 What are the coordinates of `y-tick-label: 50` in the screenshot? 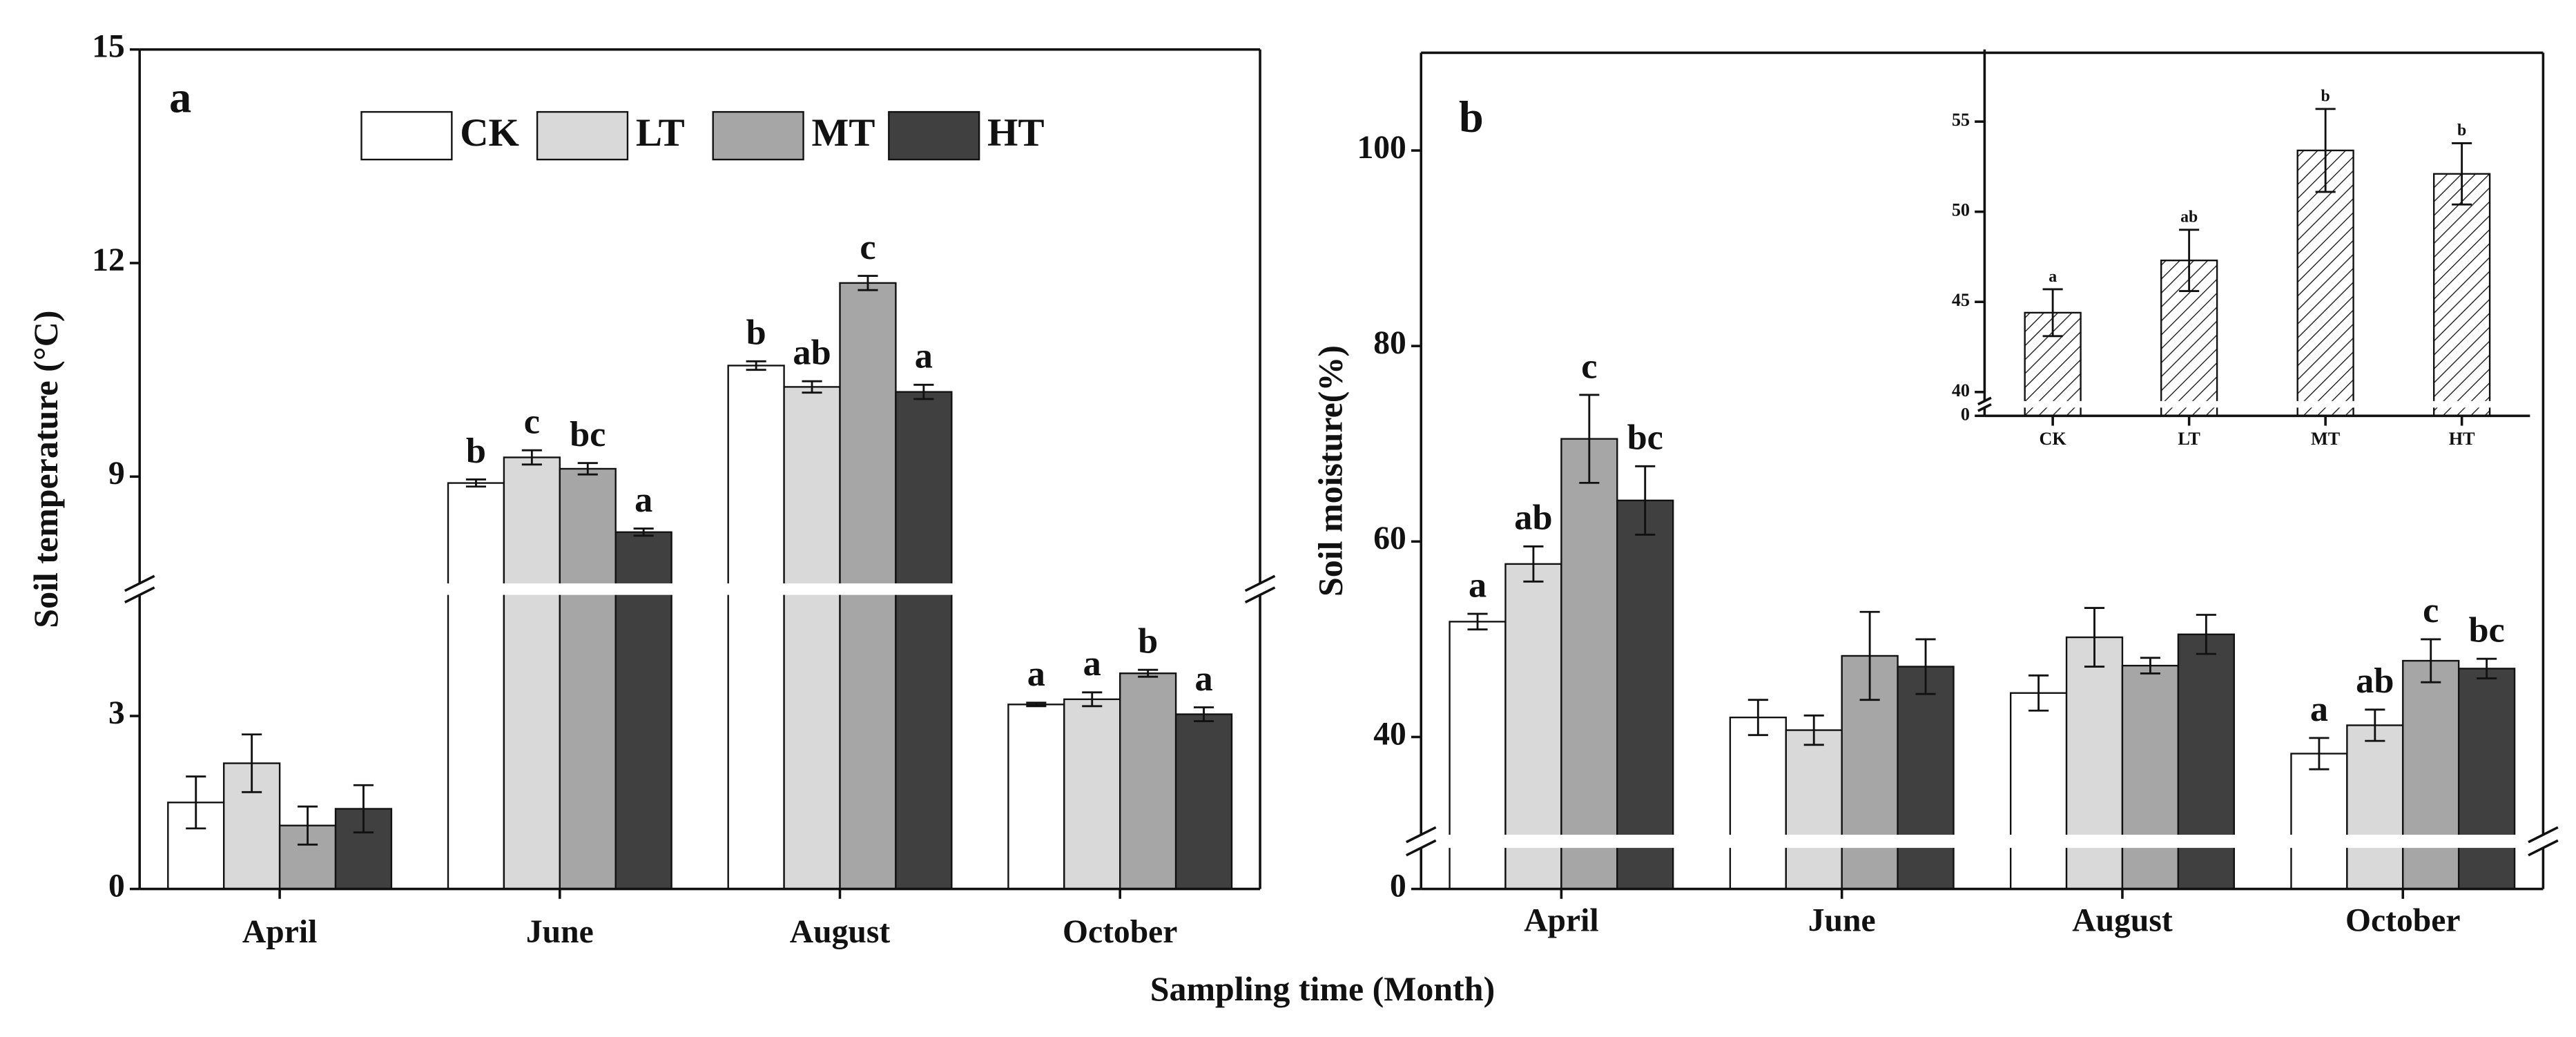 It's located at (1961, 210).